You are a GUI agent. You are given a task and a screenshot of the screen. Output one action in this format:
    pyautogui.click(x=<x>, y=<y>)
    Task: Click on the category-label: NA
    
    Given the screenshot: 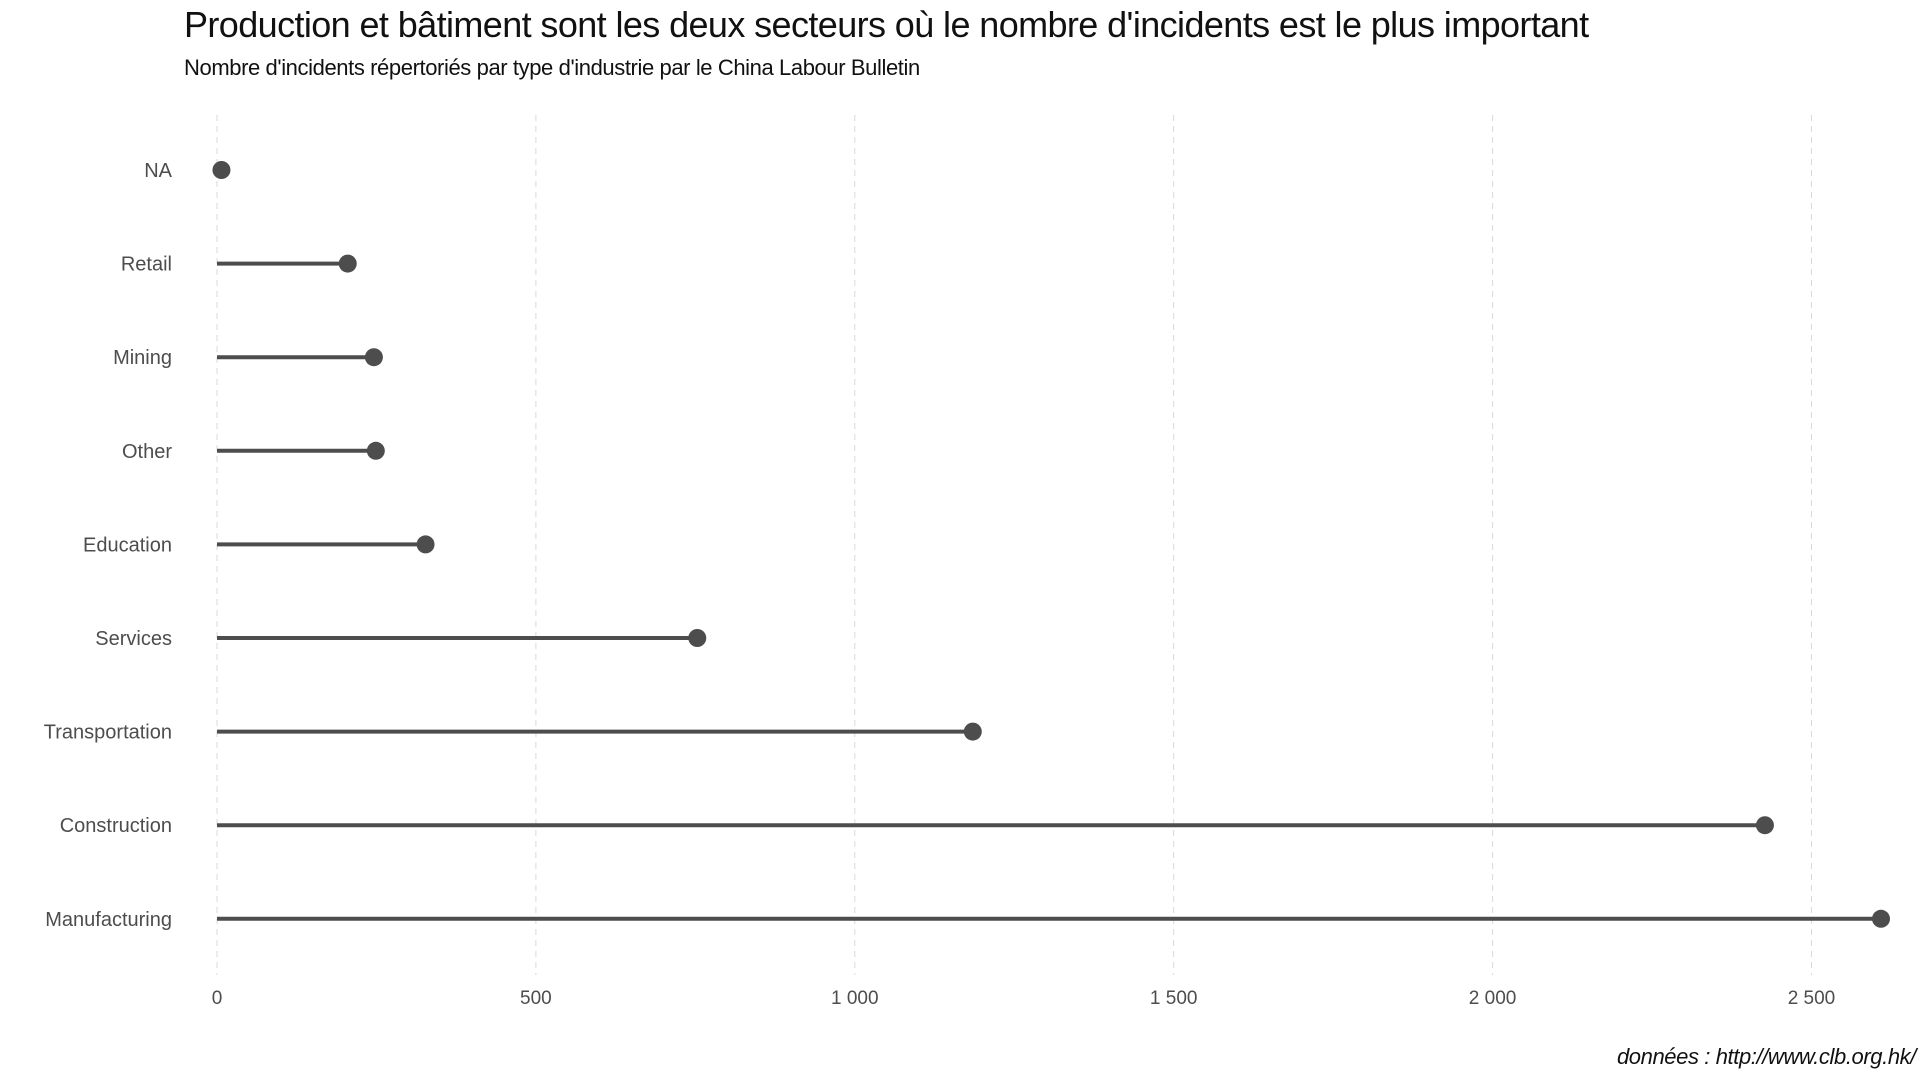 What is the action you would take?
    pyautogui.click(x=158, y=171)
    